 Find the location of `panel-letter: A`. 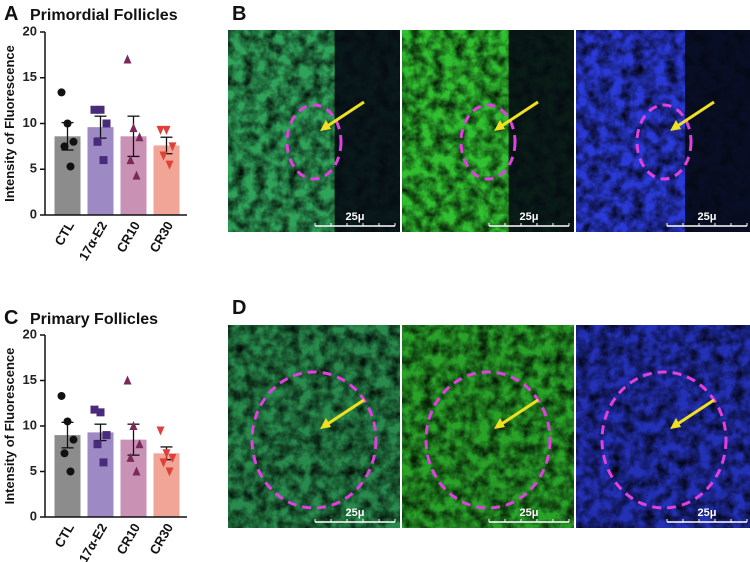

panel-letter: A is located at coordinates (11, 14).